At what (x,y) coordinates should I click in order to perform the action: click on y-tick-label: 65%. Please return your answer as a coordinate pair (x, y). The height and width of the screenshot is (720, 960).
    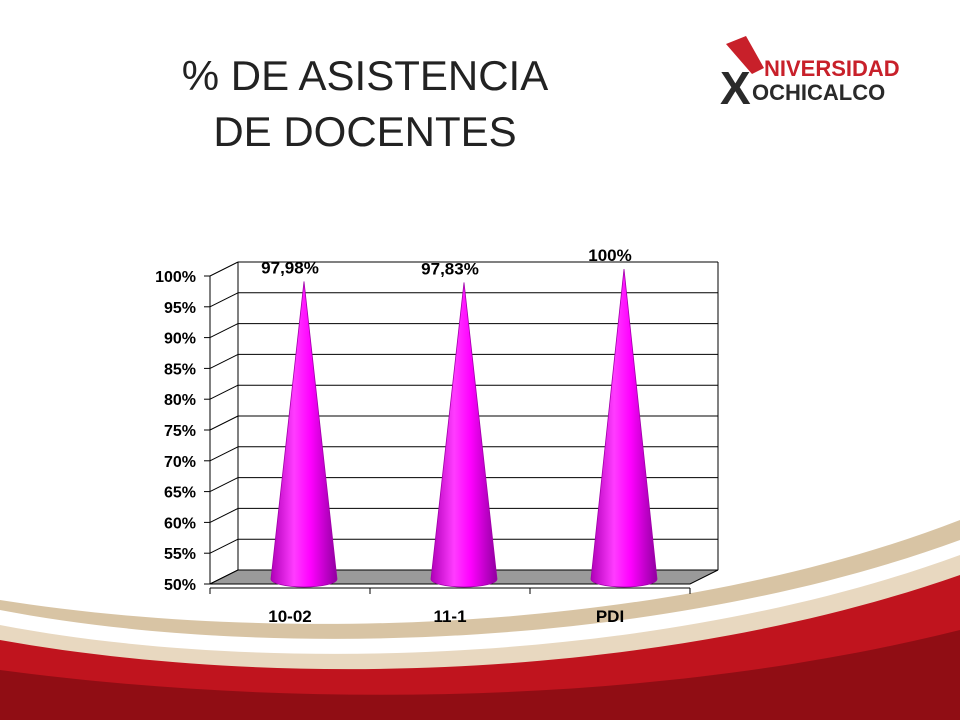
    Looking at the image, I should click on (180, 493).